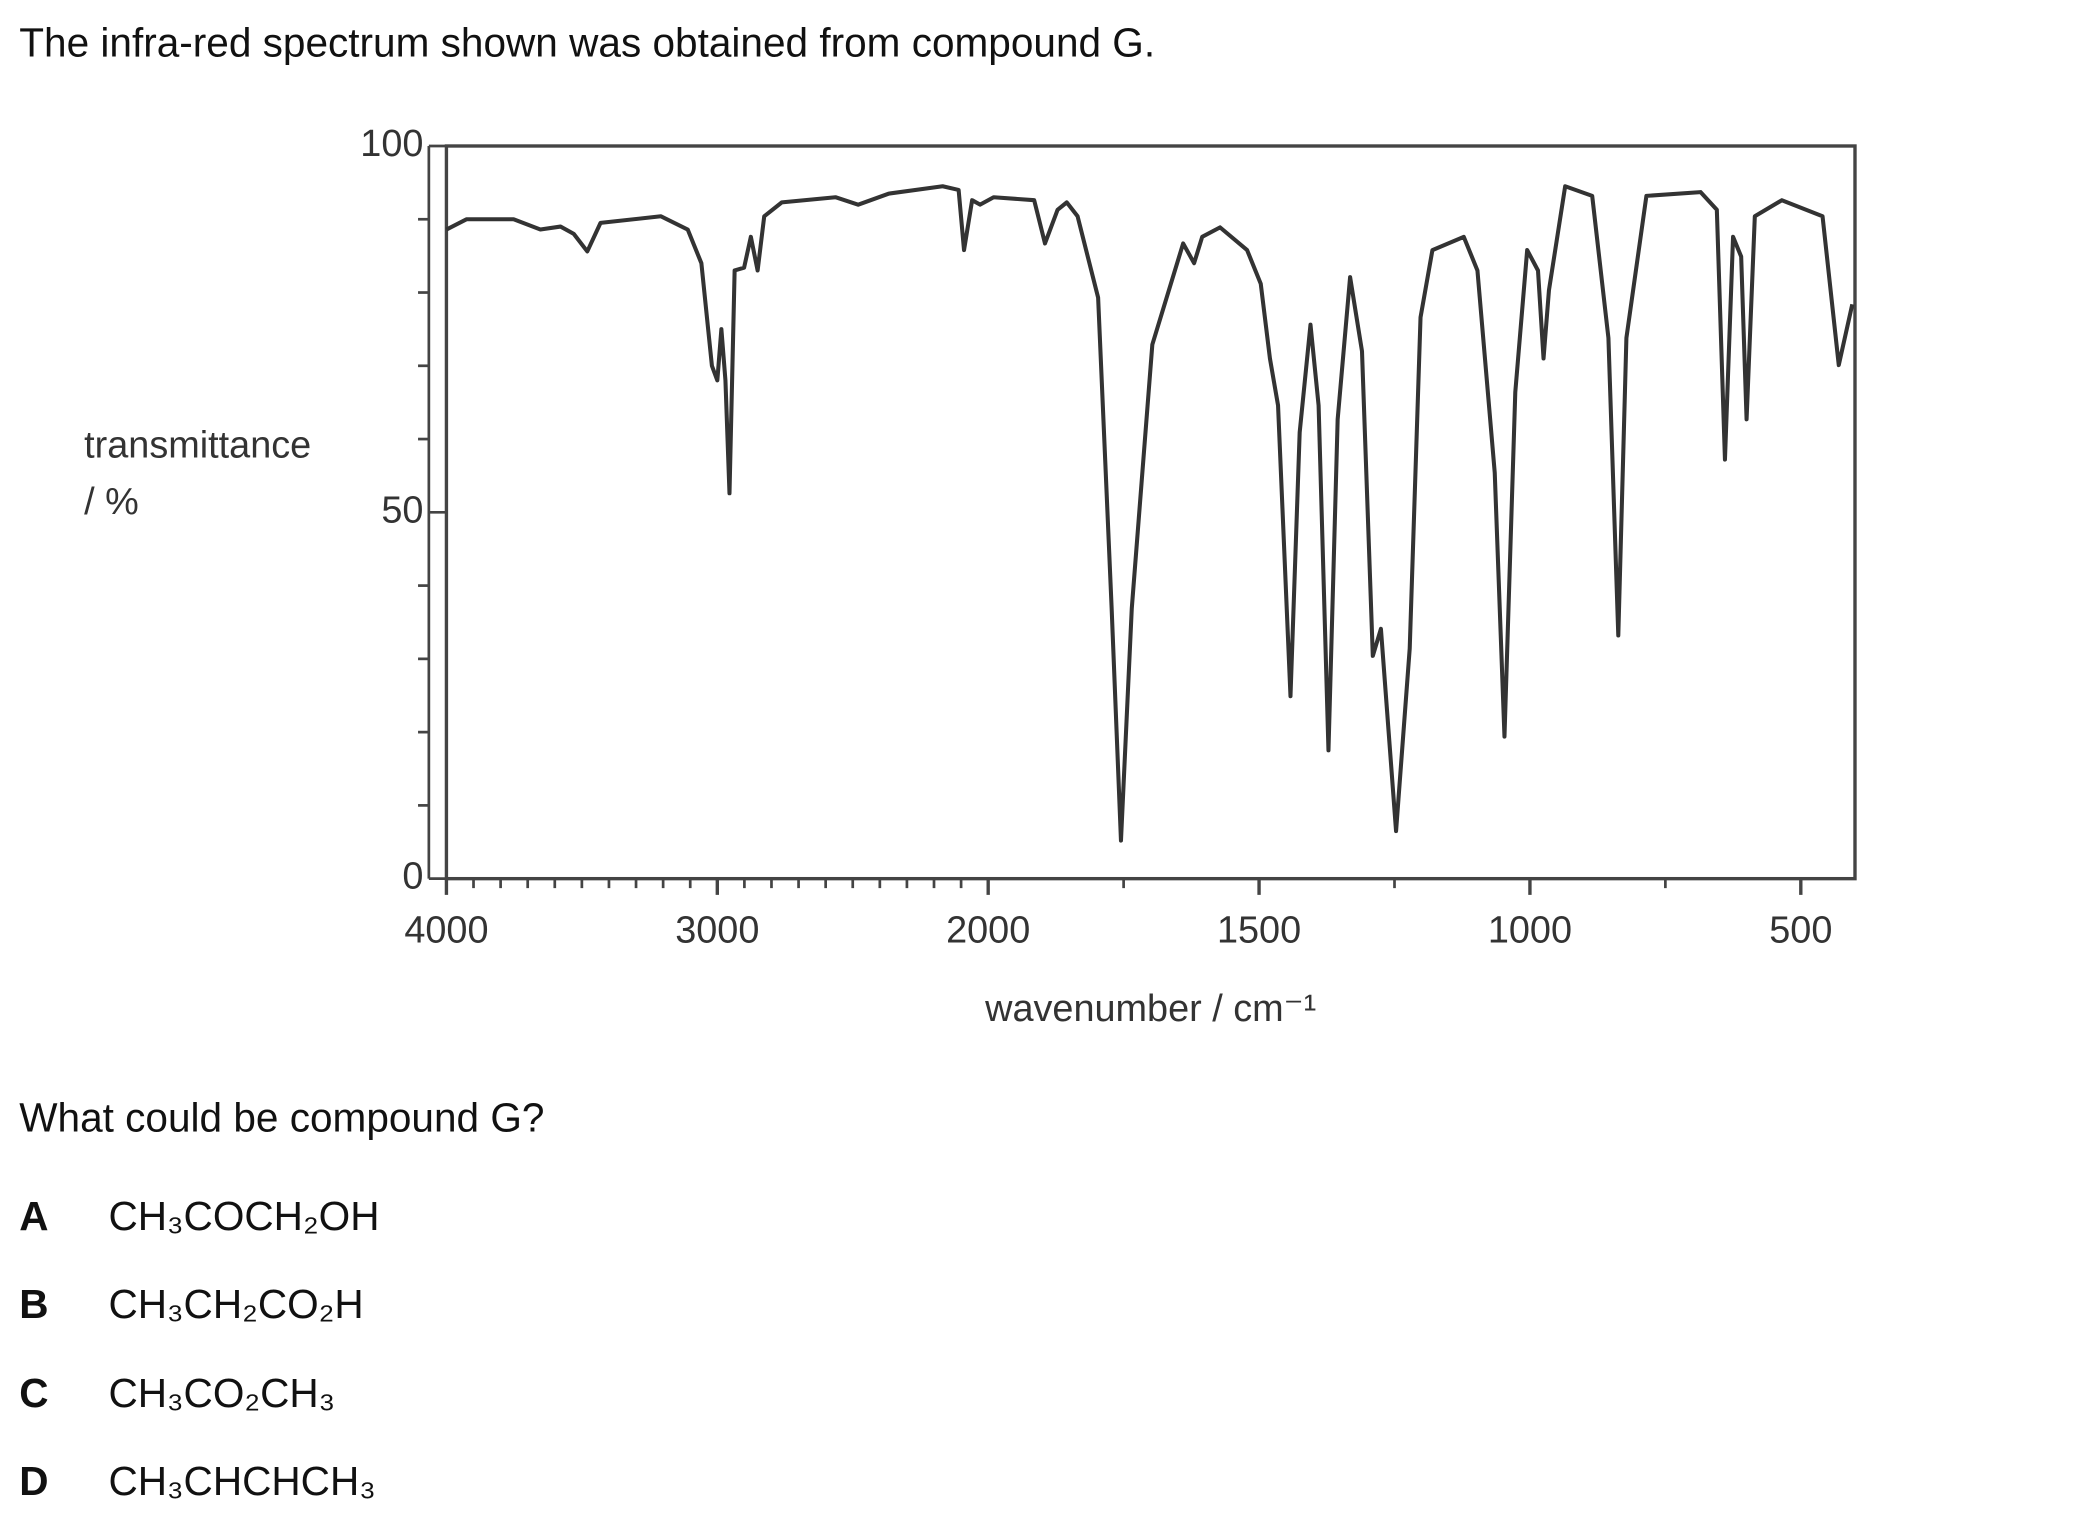  What do you see at coordinates (241, 1481) in the screenshot?
I see `option-formula: CH₃CHCHCH₃` at bounding box center [241, 1481].